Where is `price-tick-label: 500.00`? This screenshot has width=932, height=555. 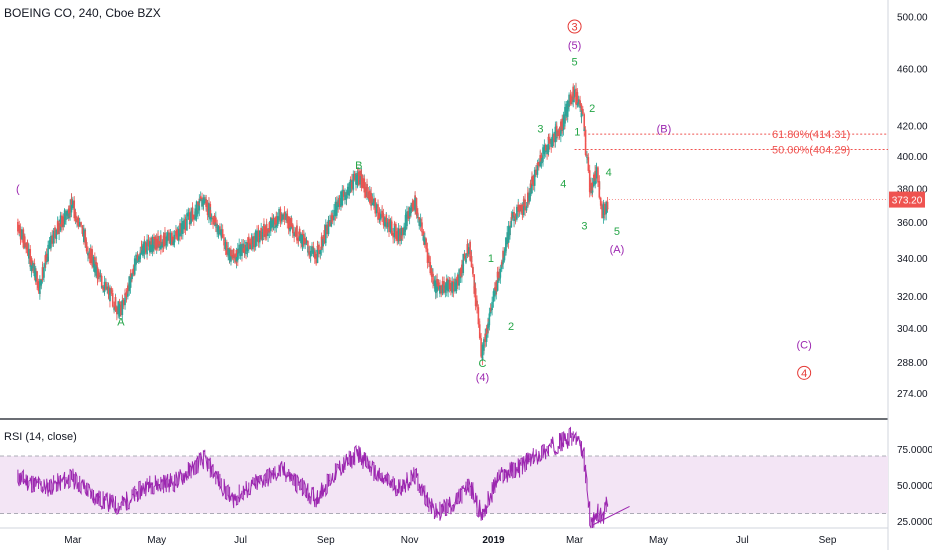
price-tick-label: 500.00 is located at coordinates (912, 17).